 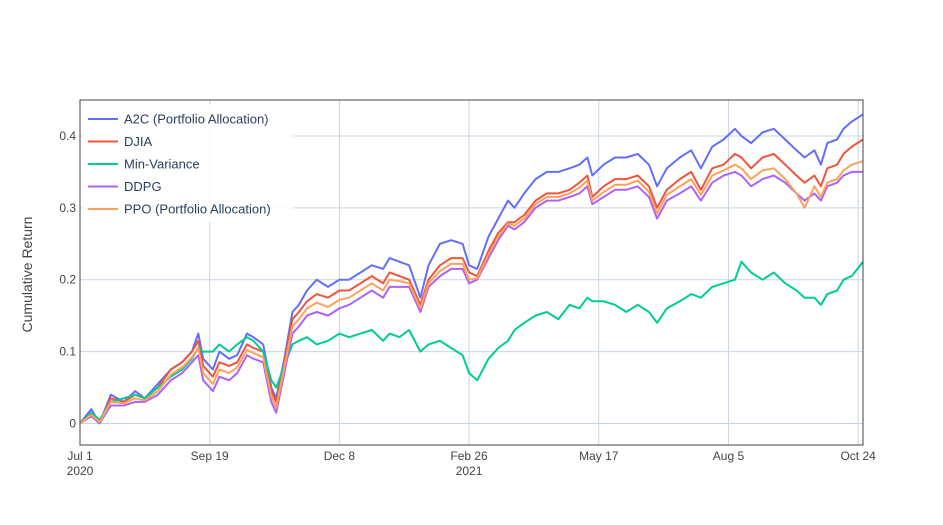 I want to click on x-tick-label: Aug 5, so click(x=729, y=456).